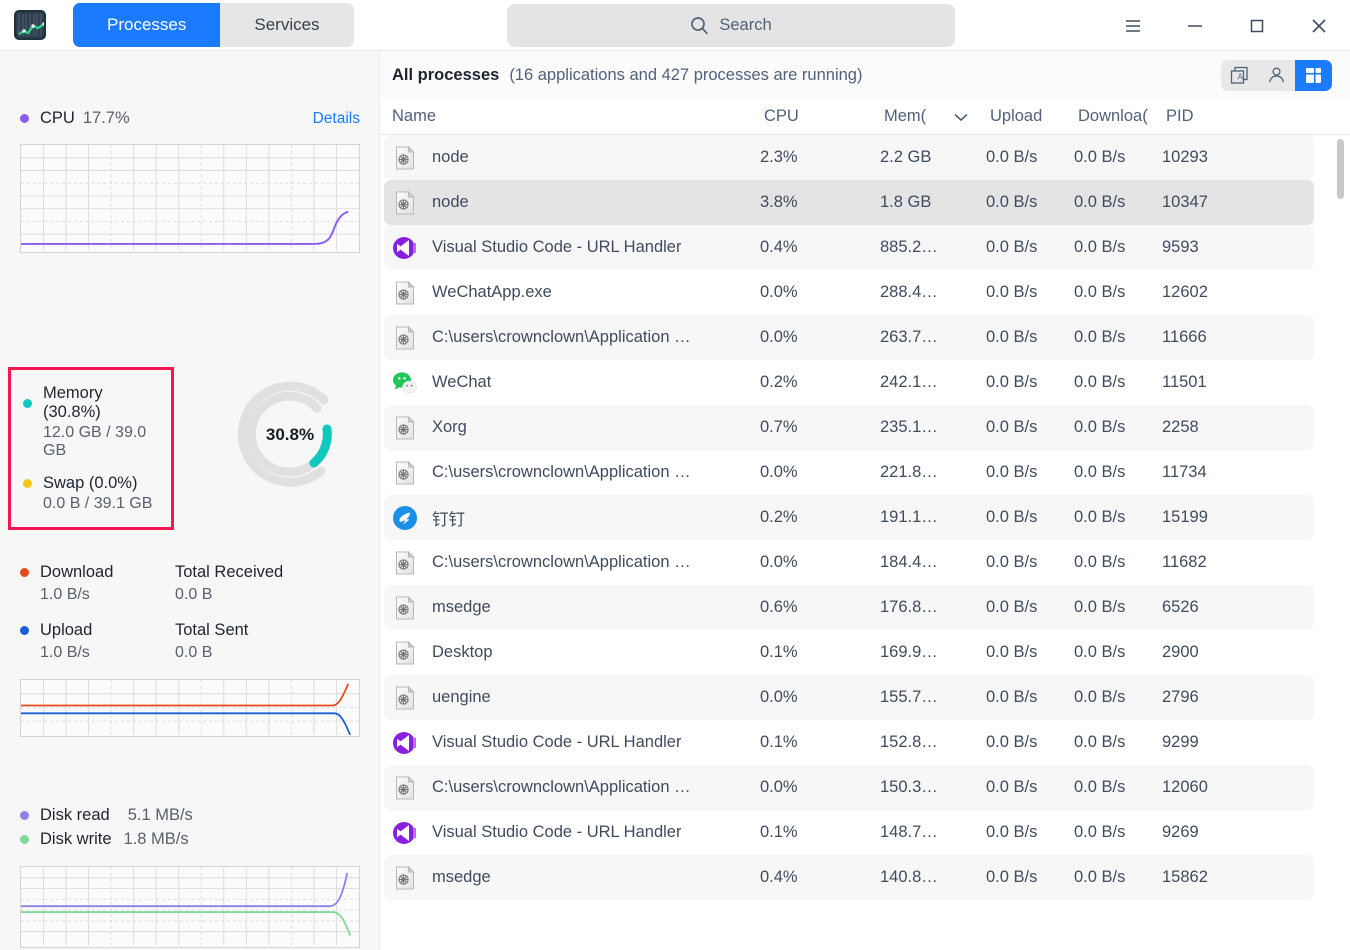  I want to click on cell-cpu: 3.8%, so click(779, 202).